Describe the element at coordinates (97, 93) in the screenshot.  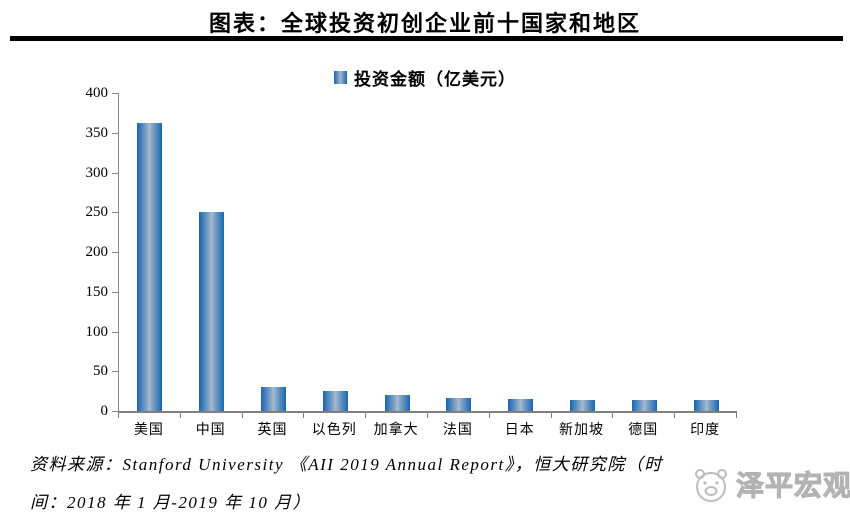
I see `y-tick-label: 400` at that location.